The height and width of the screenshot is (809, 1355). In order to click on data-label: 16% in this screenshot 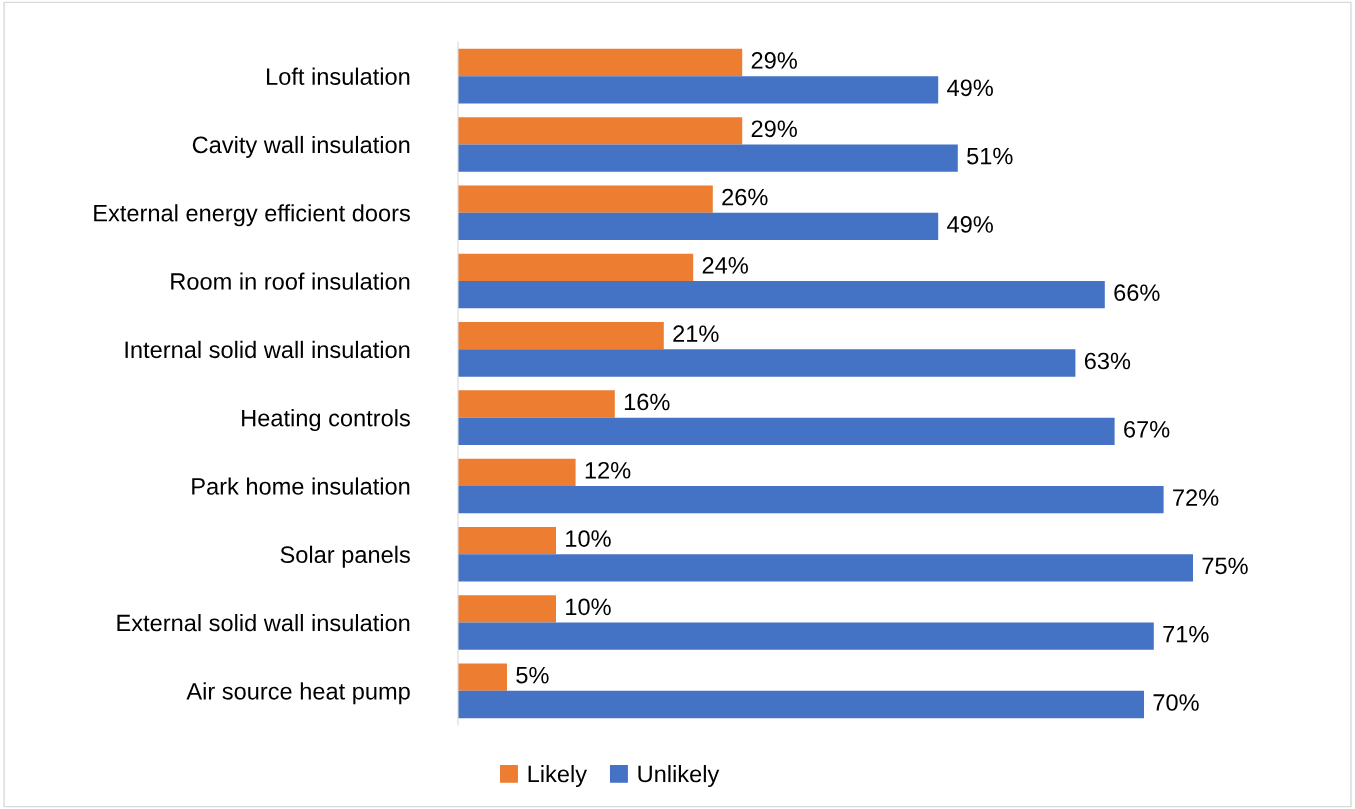, I will do `click(647, 402)`.